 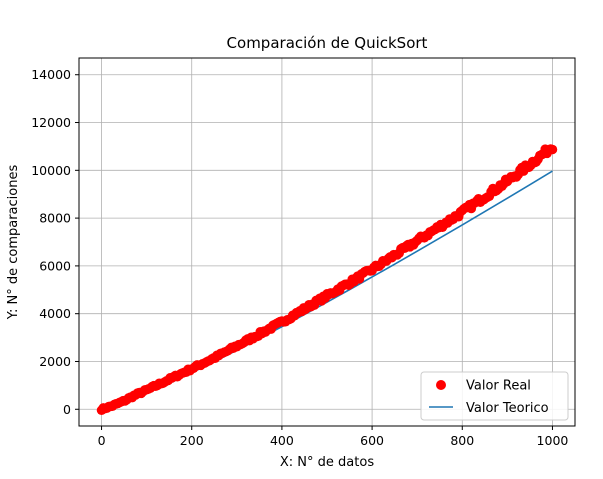 What do you see at coordinates (13, 243) in the screenshot?
I see `y-axis-label: Y: N° de comparaciones` at bounding box center [13, 243].